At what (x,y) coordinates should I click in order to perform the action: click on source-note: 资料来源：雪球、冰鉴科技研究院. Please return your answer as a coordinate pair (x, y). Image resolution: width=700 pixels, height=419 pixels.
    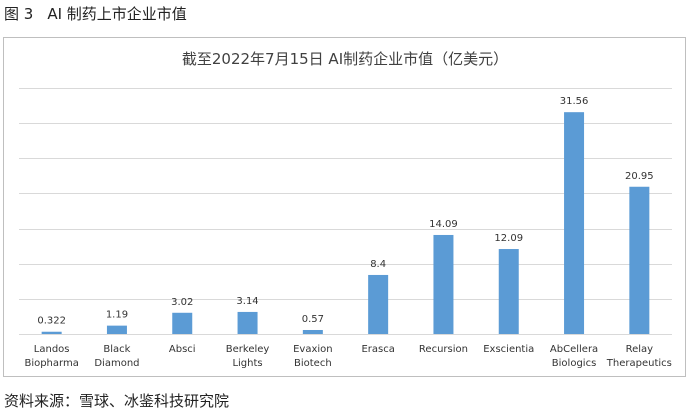
    Looking at the image, I should click on (117, 401).